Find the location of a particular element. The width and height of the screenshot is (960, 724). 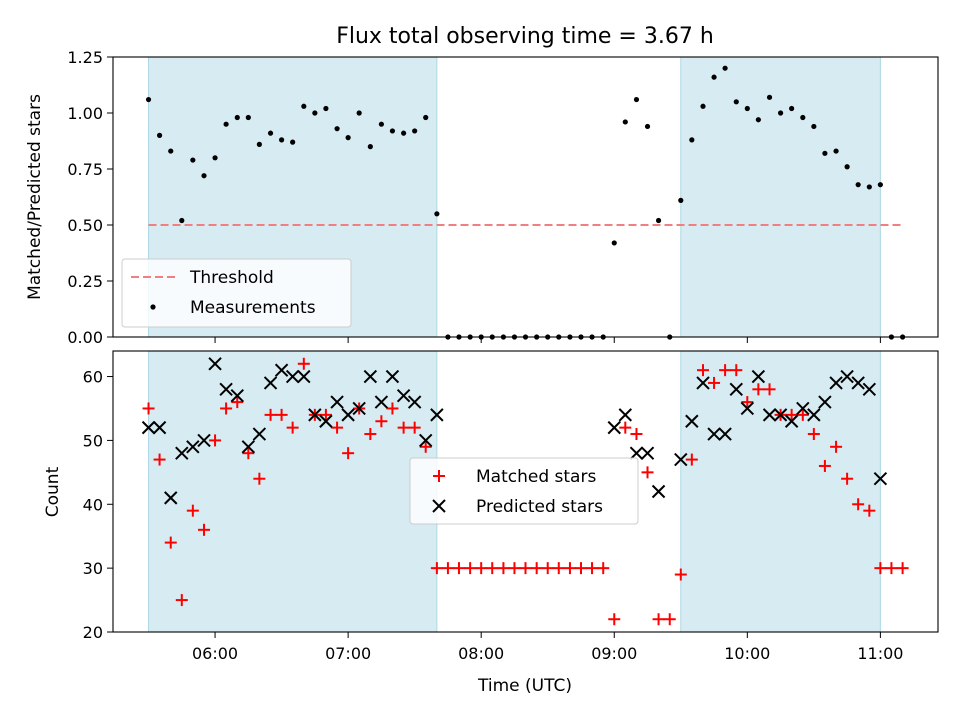

legend-measurements-label: Measurements is located at coordinates (253, 308).